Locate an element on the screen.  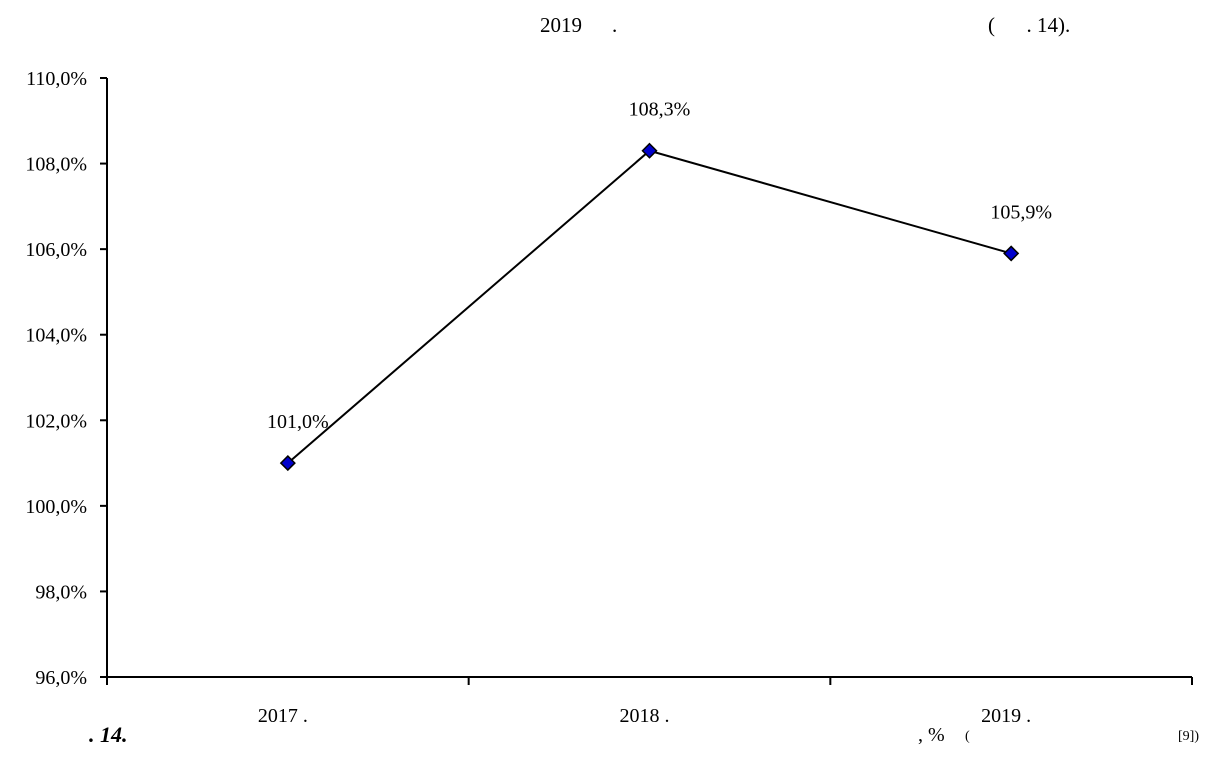
data-label: 108,3% is located at coordinates (660, 110).